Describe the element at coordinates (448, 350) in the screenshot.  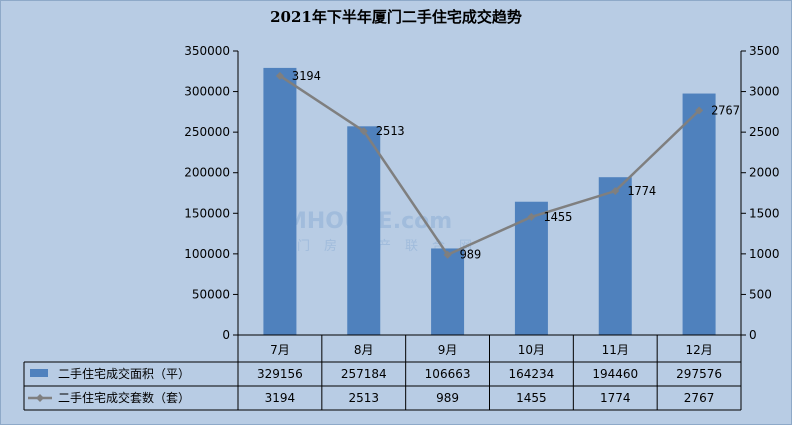
I see `category-label: 9月` at that location.